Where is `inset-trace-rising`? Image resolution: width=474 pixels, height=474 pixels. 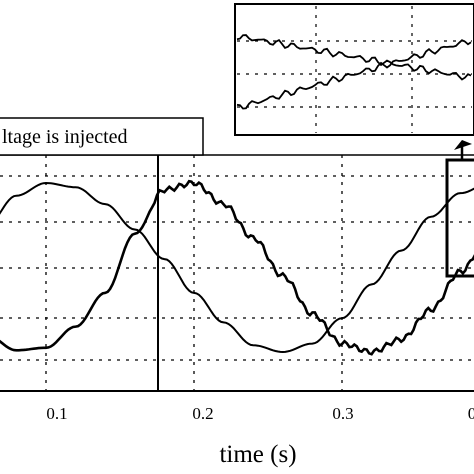 inset-trace-rising is located at coordinates (354, 74).